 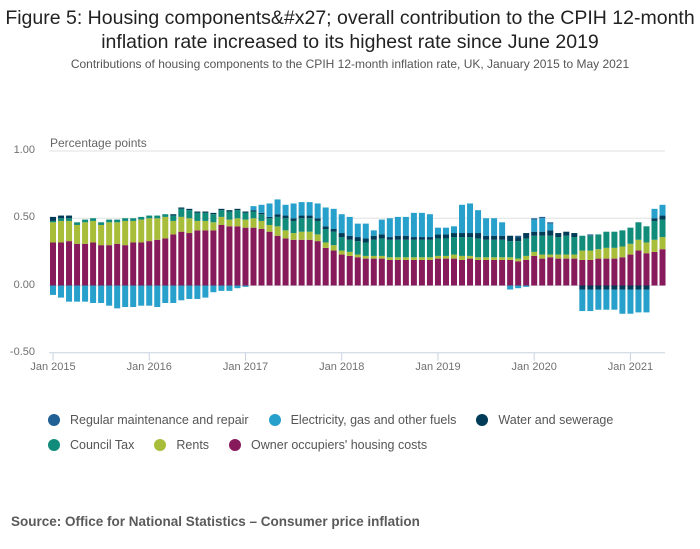 What do you see at coordinates (148, 420) in the screenshot?
I see `legend-item-regular-maintenance: Regular maintenance and repair` at bounding box center [148, 420].